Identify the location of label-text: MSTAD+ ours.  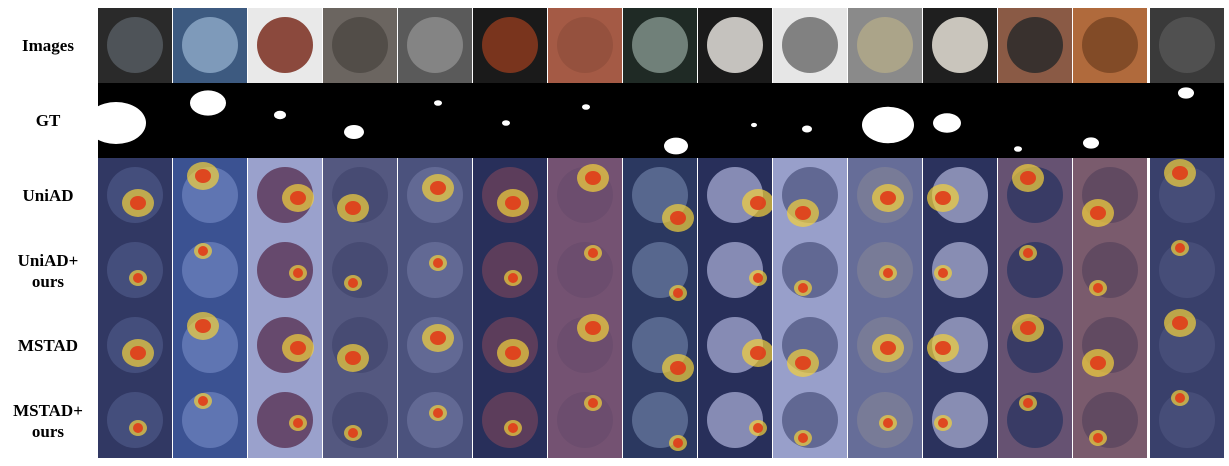
(48, 420).